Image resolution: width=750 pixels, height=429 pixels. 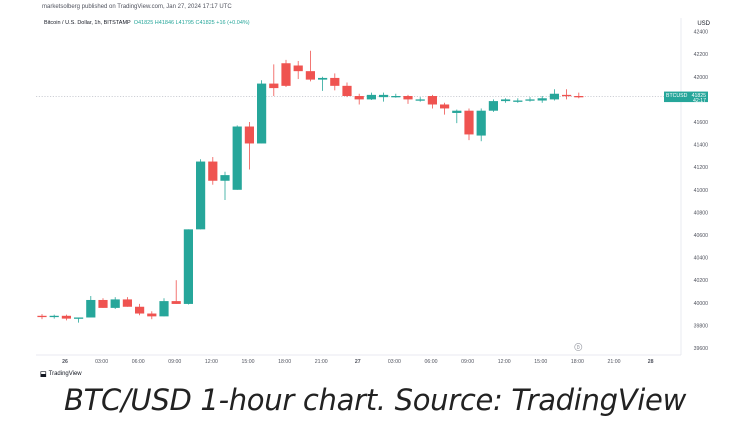 I want to click on legend-title: Bitcoin / U.S. Dollar, 1h, BITSTAMP, so click(x=87, y=23).